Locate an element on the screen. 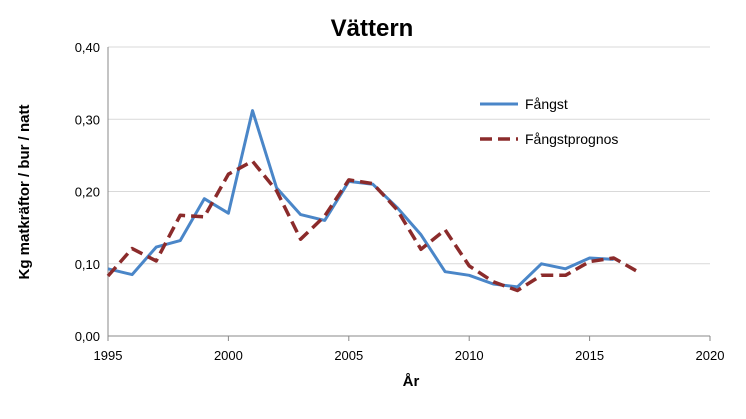 This screenshot has width=746, height=419. x-tick-label: 2005 is located at coordinates (348, 355).